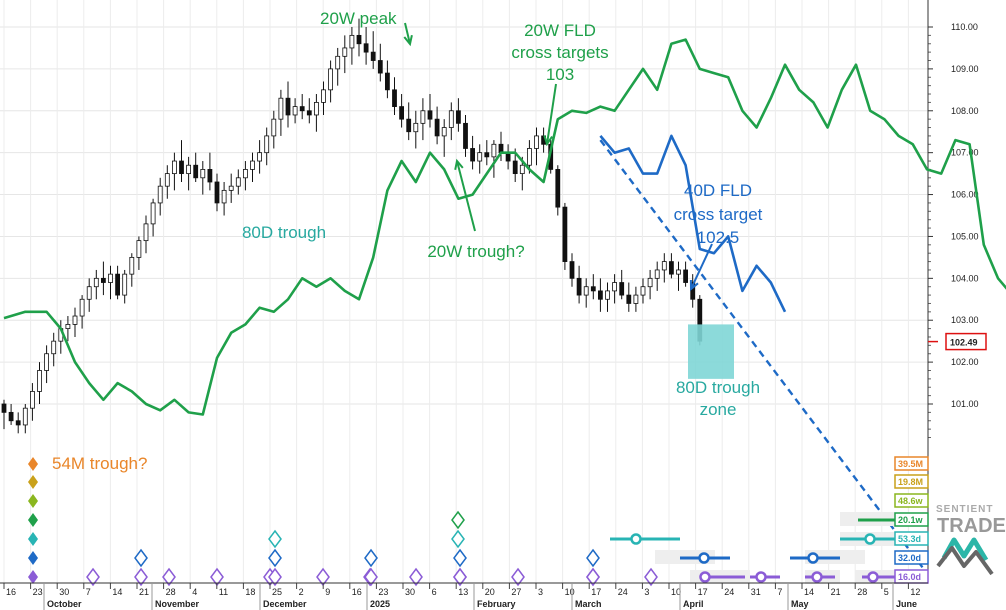  Describe the element at coordinates (540, 592) in the screenshot. I see `x-tick-label: 3` at that location.